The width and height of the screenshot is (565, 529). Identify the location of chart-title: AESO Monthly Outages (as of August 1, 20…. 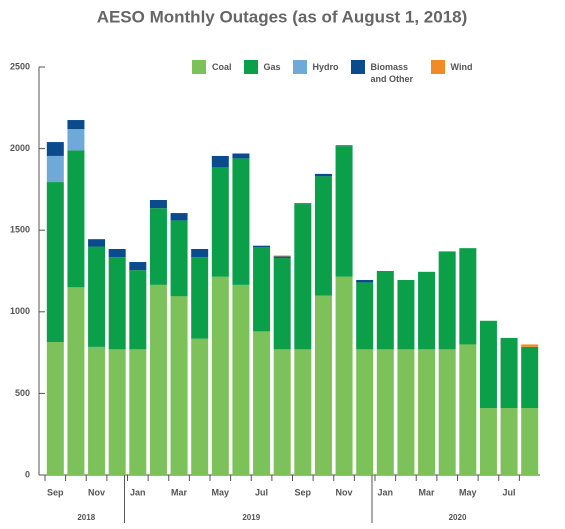
(282, 16).